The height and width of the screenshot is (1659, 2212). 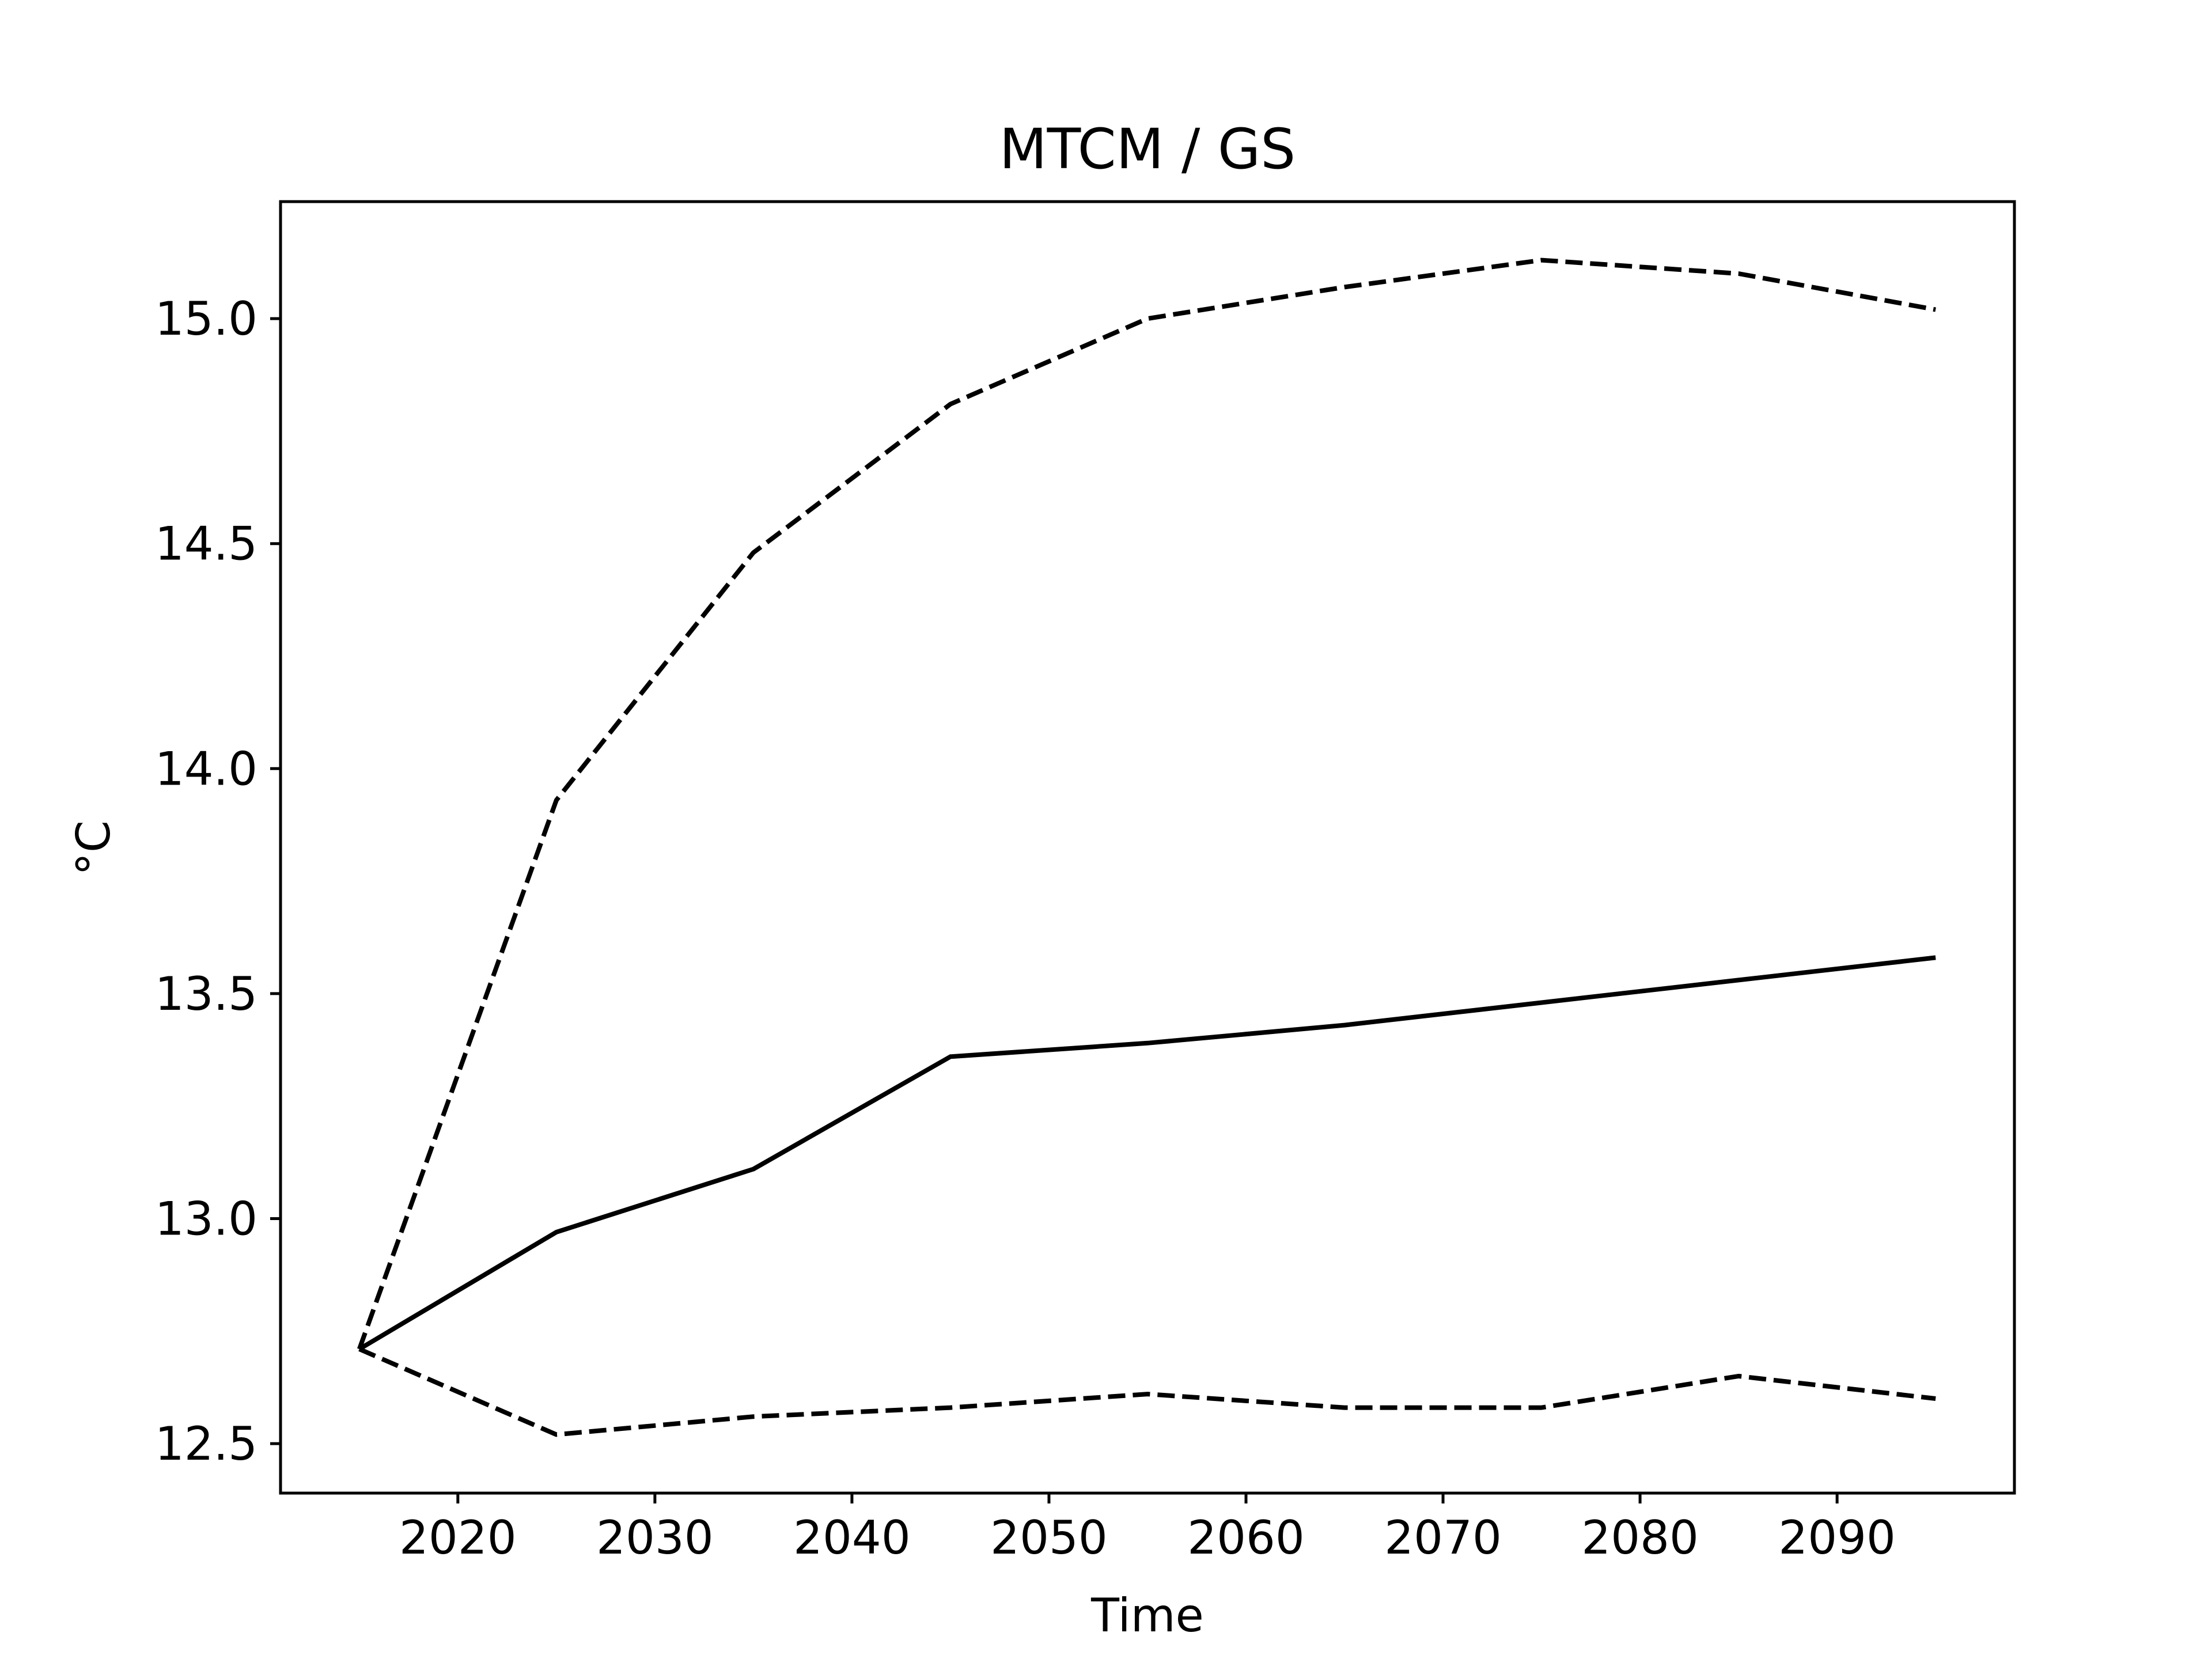 What do you see at coordinates (1147, 149) in the screenshot?
I see `chart-title: MTCM / GS` at bounding box center [1147, 149].